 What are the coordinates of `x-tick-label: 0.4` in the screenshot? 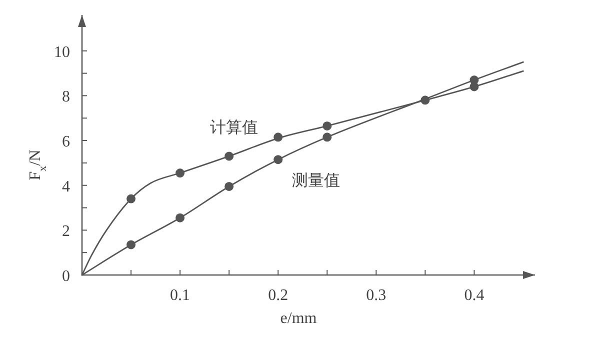 It's located at (474, 295).